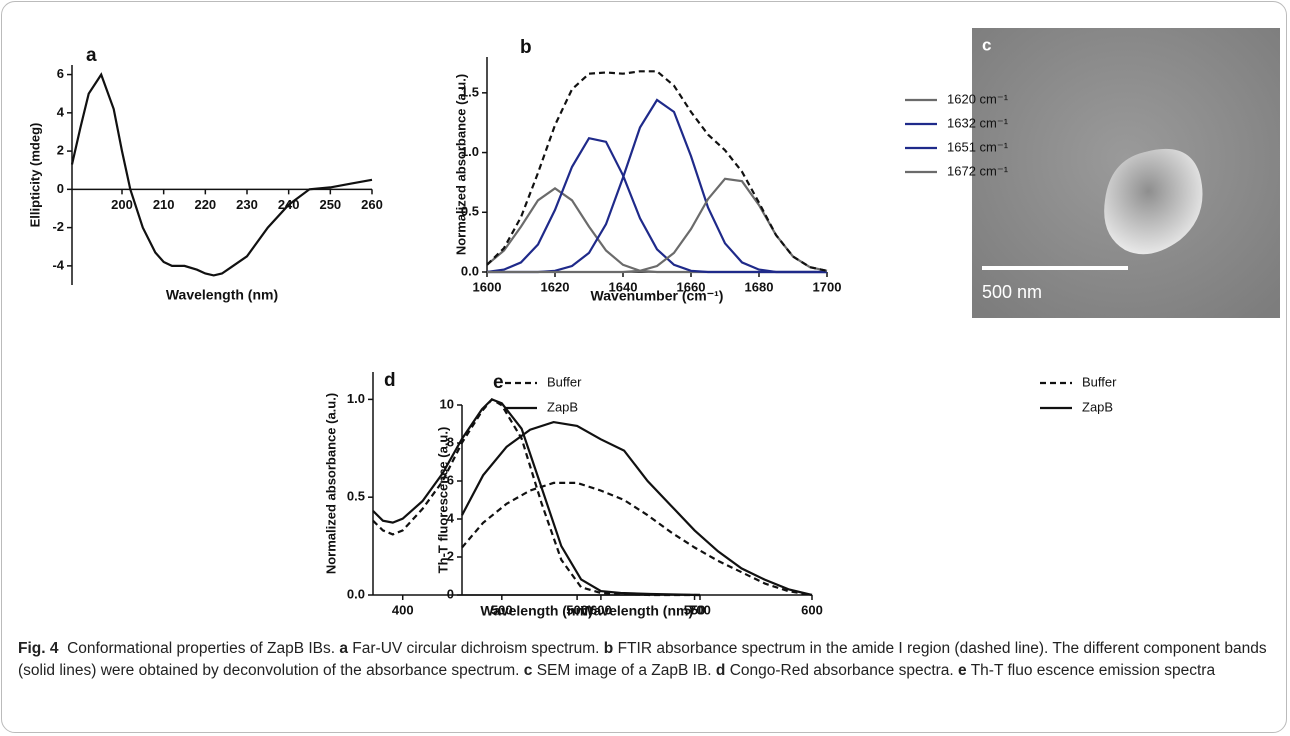 The image size is (1290, 736). What do you see at coordinates (978, 98) in the screenshot?
I see `legend-label: 1620 cm⁻¹` at bounding box center [978, 98].